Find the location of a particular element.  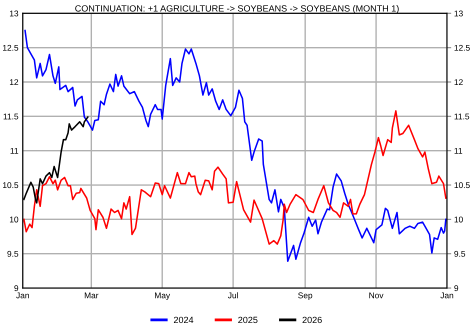

legend-label: 2025 is located at coordinates (248, 320).